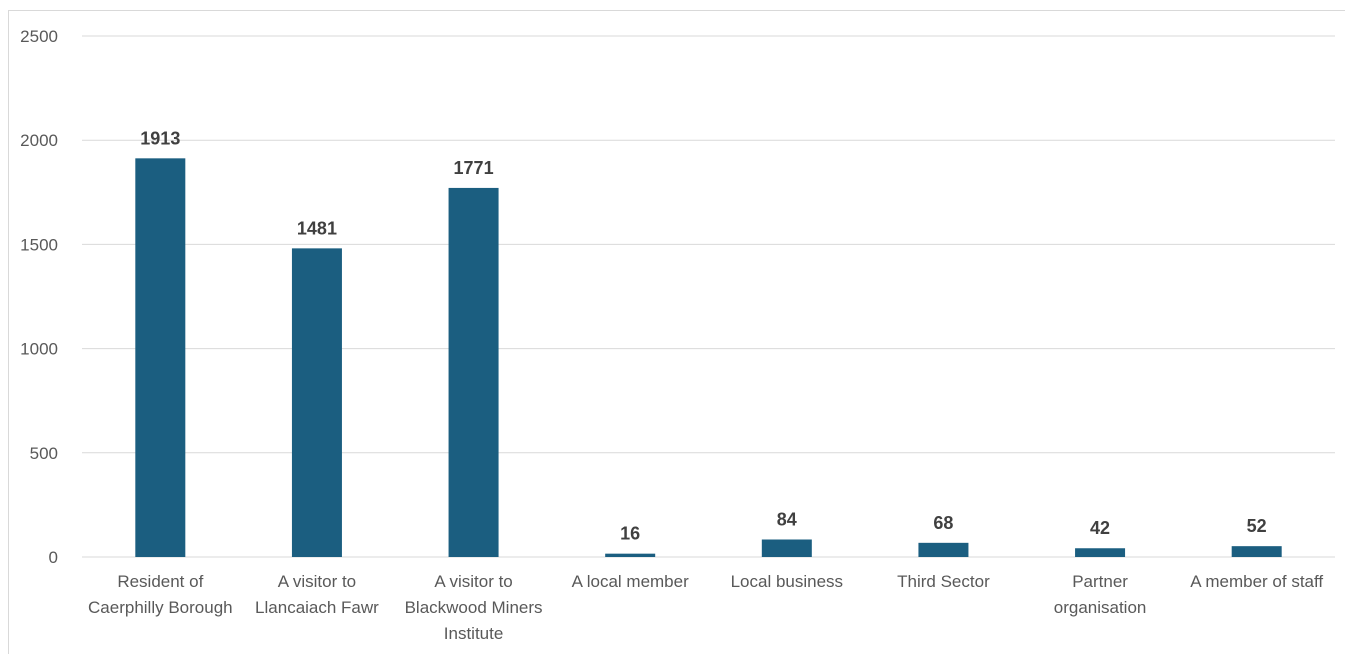 Image resolution: width=1346 pixels, height=654 pixels. I want to click on x-tick-label: Partner organisation, so click(1100, 594).